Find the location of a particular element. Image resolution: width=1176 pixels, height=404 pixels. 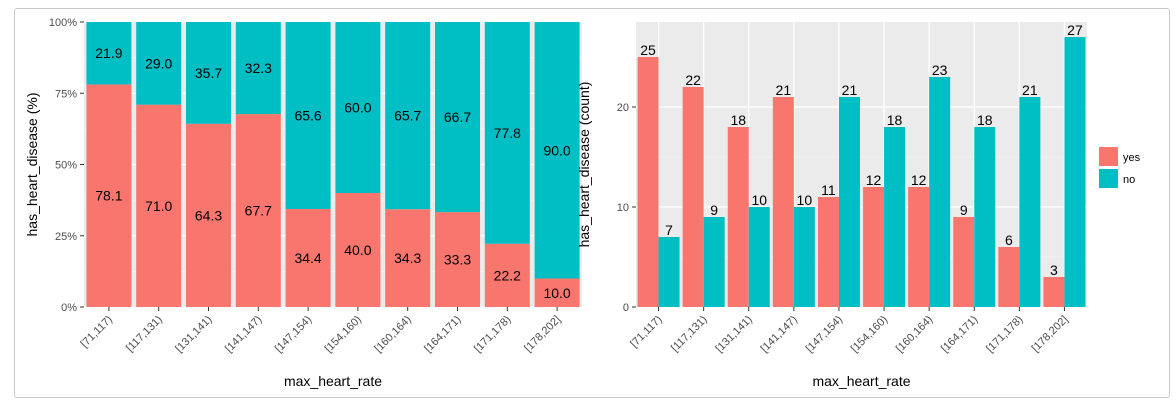

chart1-y-tick-label: 50% is located at coordinates (66, 166).